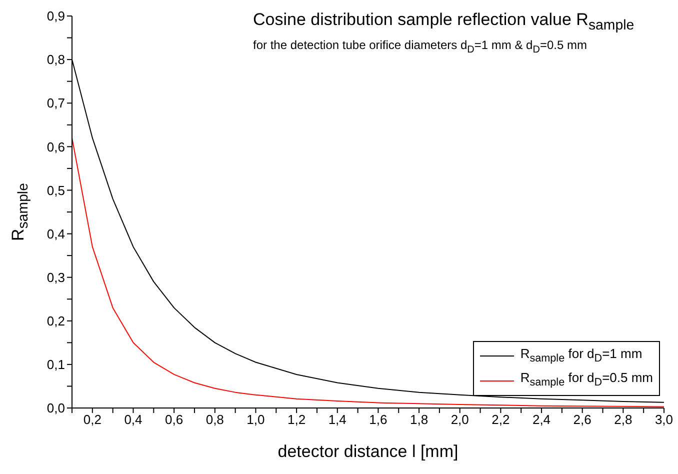  I want to click on x-tick-label: 0,6, so click(174, 420).